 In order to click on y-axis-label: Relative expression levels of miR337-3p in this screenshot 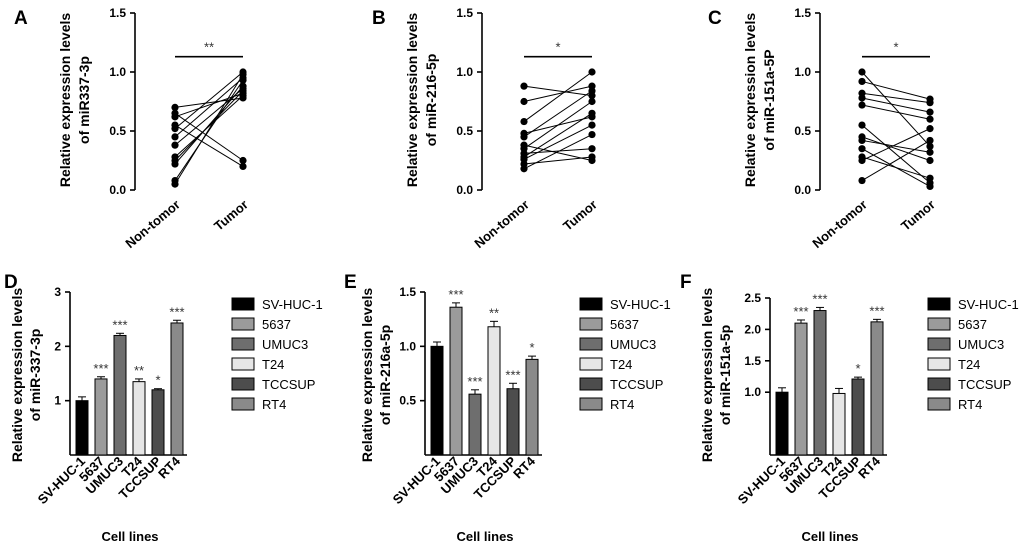, I will do `click(74, 100)`.